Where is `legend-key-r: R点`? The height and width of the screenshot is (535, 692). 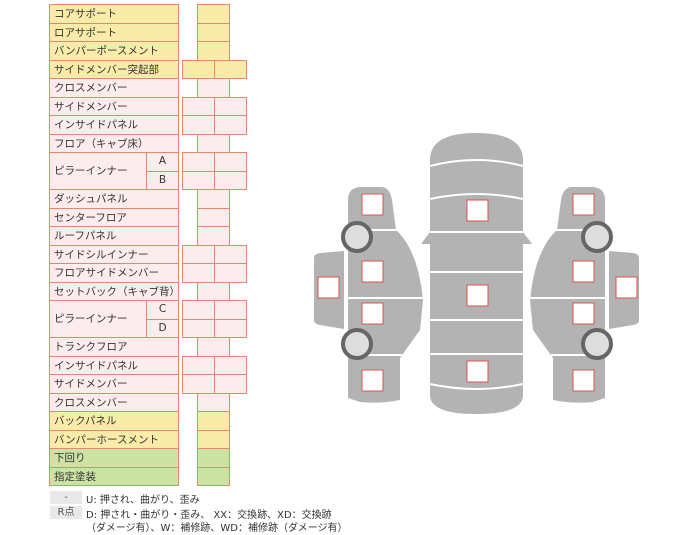
legend-key-r: R点 is located at coordinates (66, 512).